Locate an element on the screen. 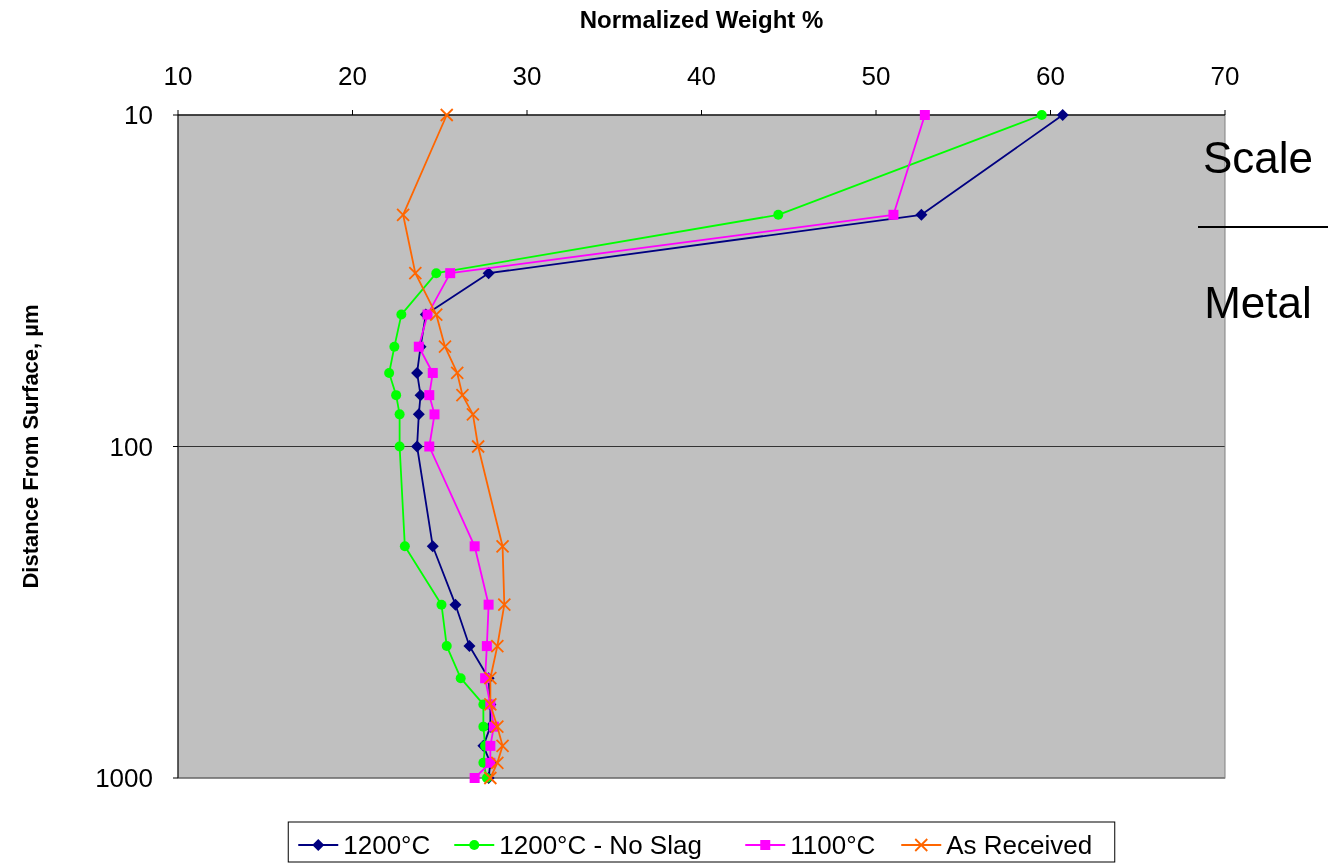 Image resolution: width=1328 pixels, height=865 pixels. annotation: Scale is located at coordinates (1258, 158).